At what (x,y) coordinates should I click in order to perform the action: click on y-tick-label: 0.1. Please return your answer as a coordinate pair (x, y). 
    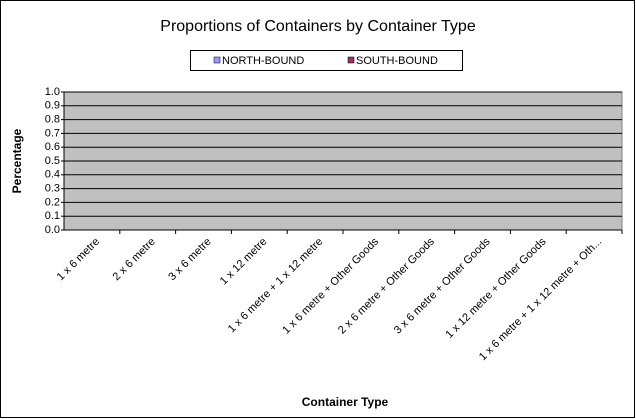
    Looking at the image, I should click on (52, 216).